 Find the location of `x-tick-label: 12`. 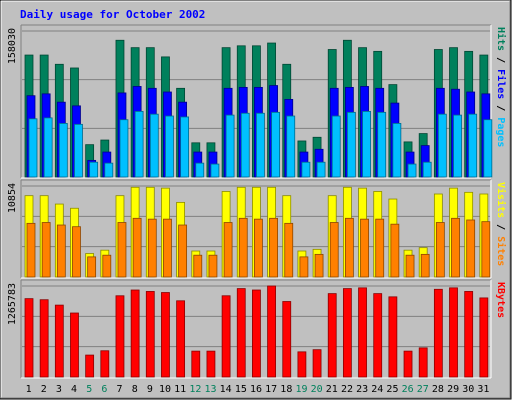

x-tick-label: 12 is located at coordinates (195, 389).